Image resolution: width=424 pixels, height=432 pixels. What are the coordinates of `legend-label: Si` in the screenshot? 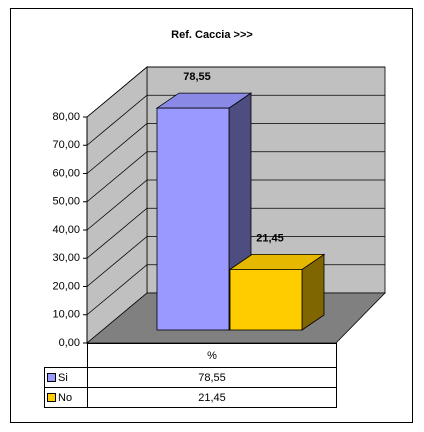 It's located at (63, 378).